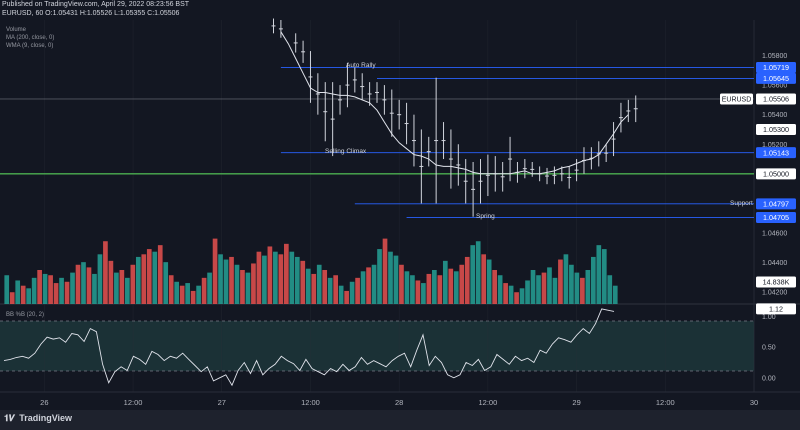  What do you see at coordinates (774, 56) in the screenshot?
I see `price-tick-label: 1.05800` at bounding box center [774, 56].